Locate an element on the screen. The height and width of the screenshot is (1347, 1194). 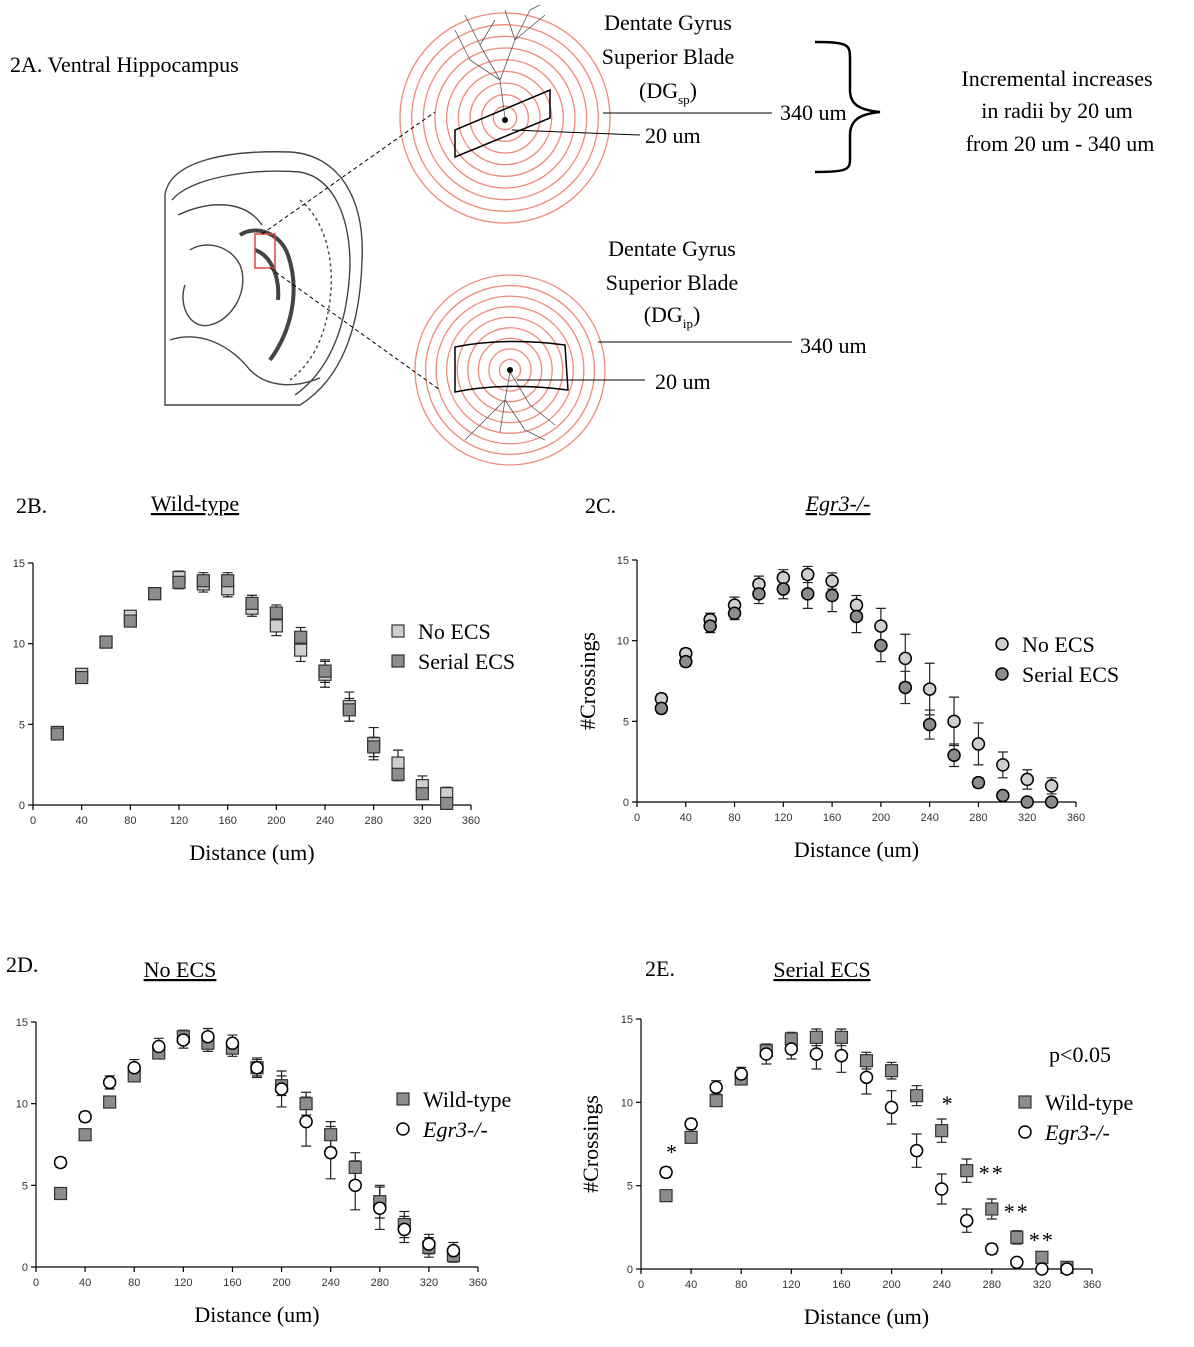
brain-sketch is located at coordinates (263, 278).